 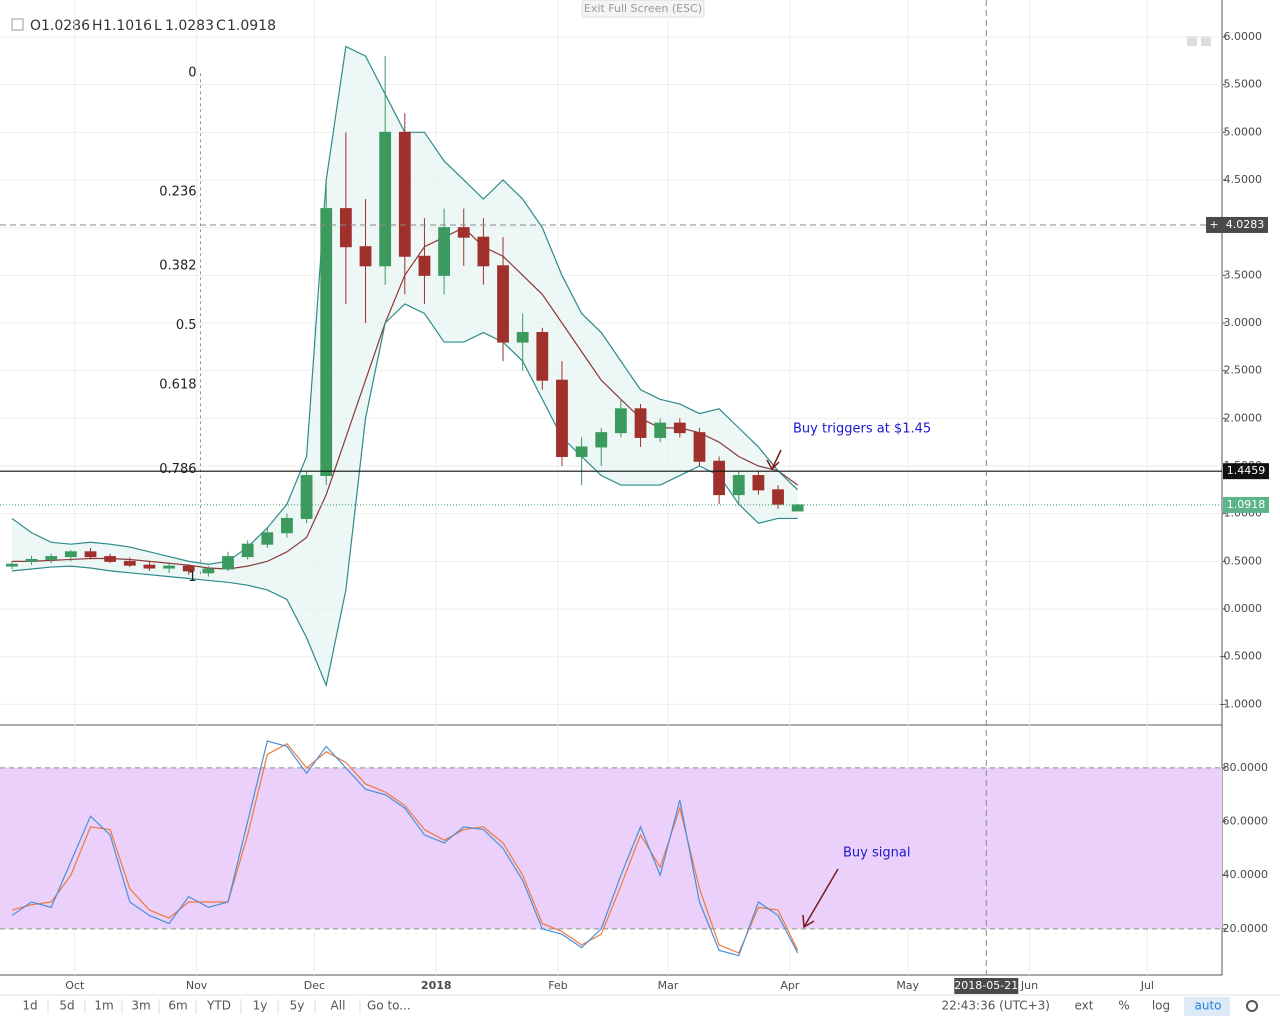 I want to click on scale-option: %, so click(x=1123, y=1006).